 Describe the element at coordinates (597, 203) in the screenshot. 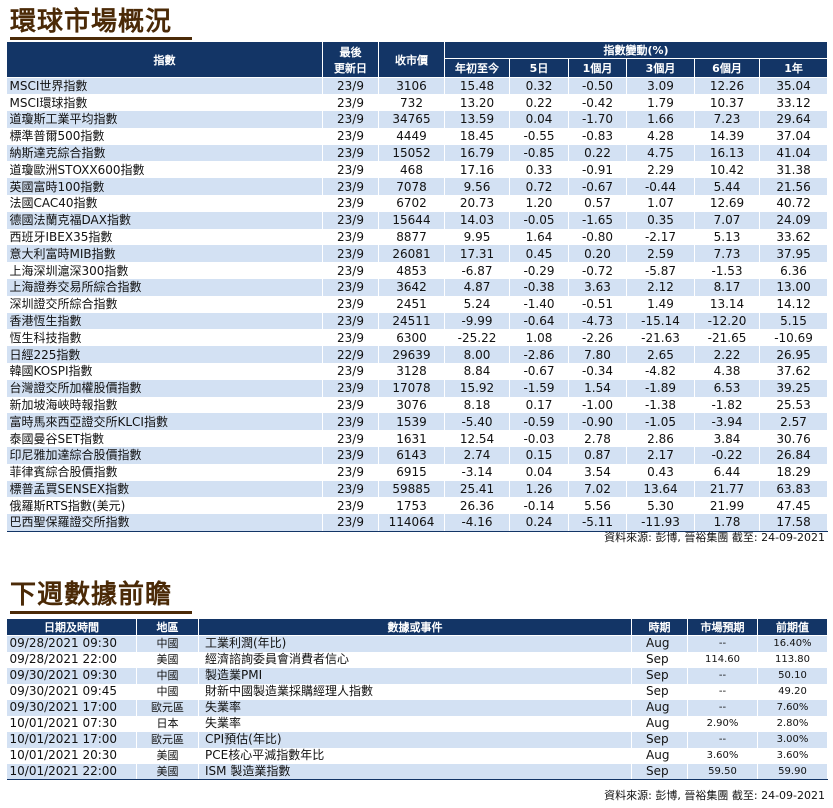

I see `change-1m-cell: 0.57` at that location.